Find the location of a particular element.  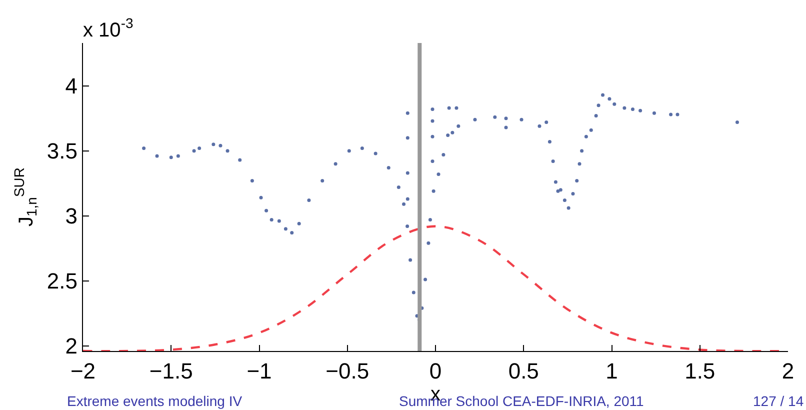

x-tick-label: −1.5 is located at coordinates (171, 371).